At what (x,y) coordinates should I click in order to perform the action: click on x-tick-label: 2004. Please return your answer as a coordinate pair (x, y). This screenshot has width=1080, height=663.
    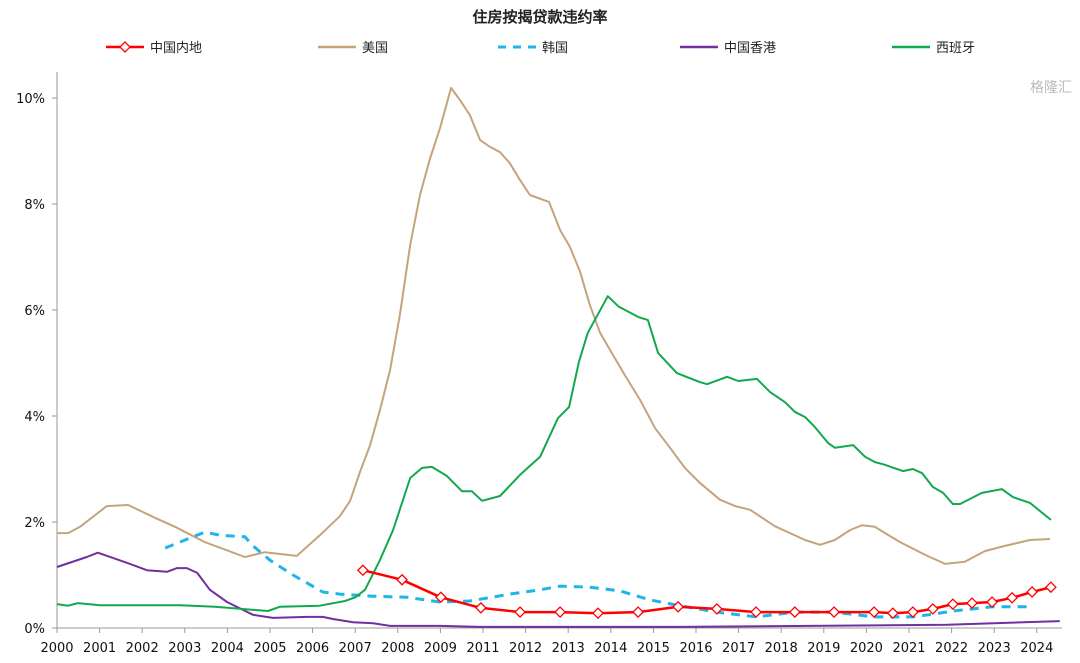
    Looking at the image, I should click on (227, 648).